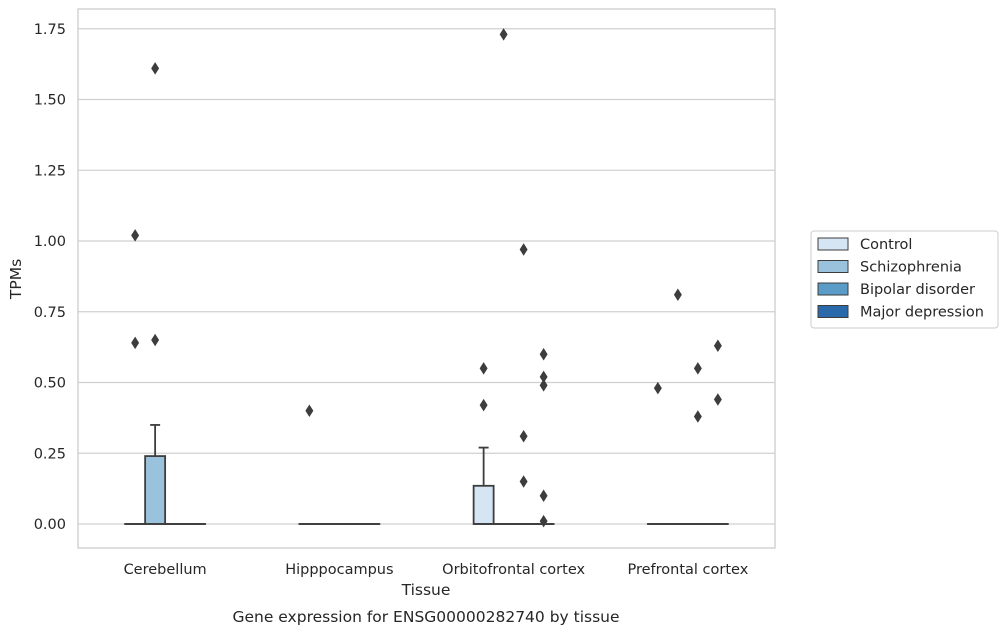 The height and width of the screenshot is (634, 1007). Describe the element at coordinates (917, 290) in the screenshot. I see `legend-label: Bipolar disorder` at that location.